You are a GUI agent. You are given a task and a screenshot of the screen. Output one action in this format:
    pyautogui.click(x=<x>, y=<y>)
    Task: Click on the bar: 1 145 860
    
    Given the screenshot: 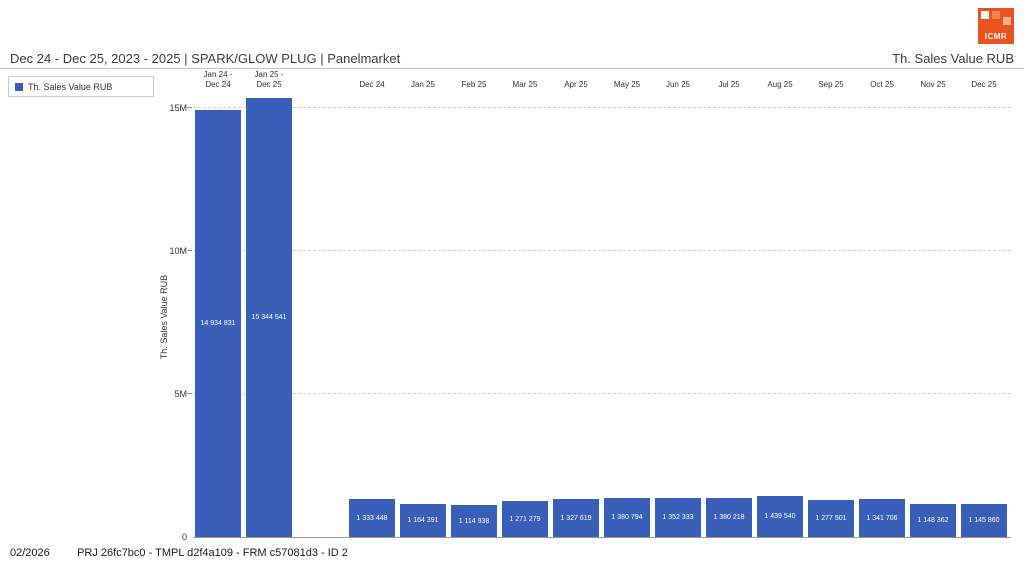 What is the action you would take?
    pyautogui.click(x=984, y=520)
    